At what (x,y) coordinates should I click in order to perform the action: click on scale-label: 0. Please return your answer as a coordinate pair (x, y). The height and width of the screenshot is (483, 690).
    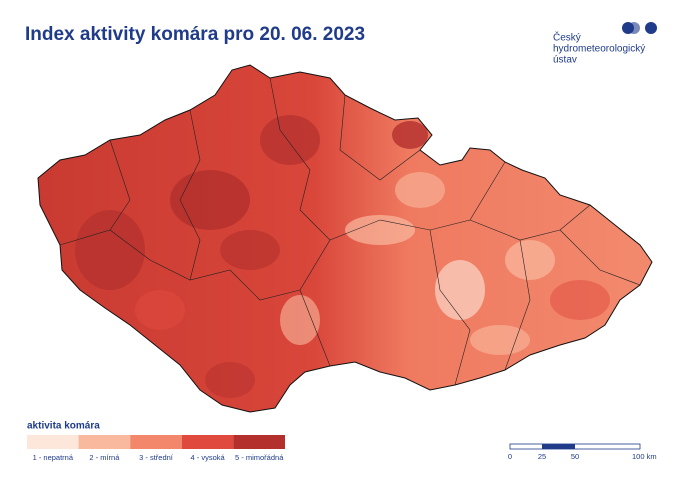
    Looking at the image, I should click on (510, 456).